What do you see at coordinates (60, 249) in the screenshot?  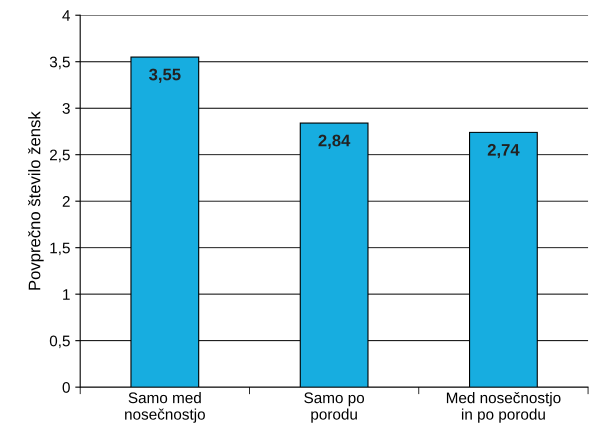 I see `y-tick-label: 1,5` at bounding box center [60, 249].